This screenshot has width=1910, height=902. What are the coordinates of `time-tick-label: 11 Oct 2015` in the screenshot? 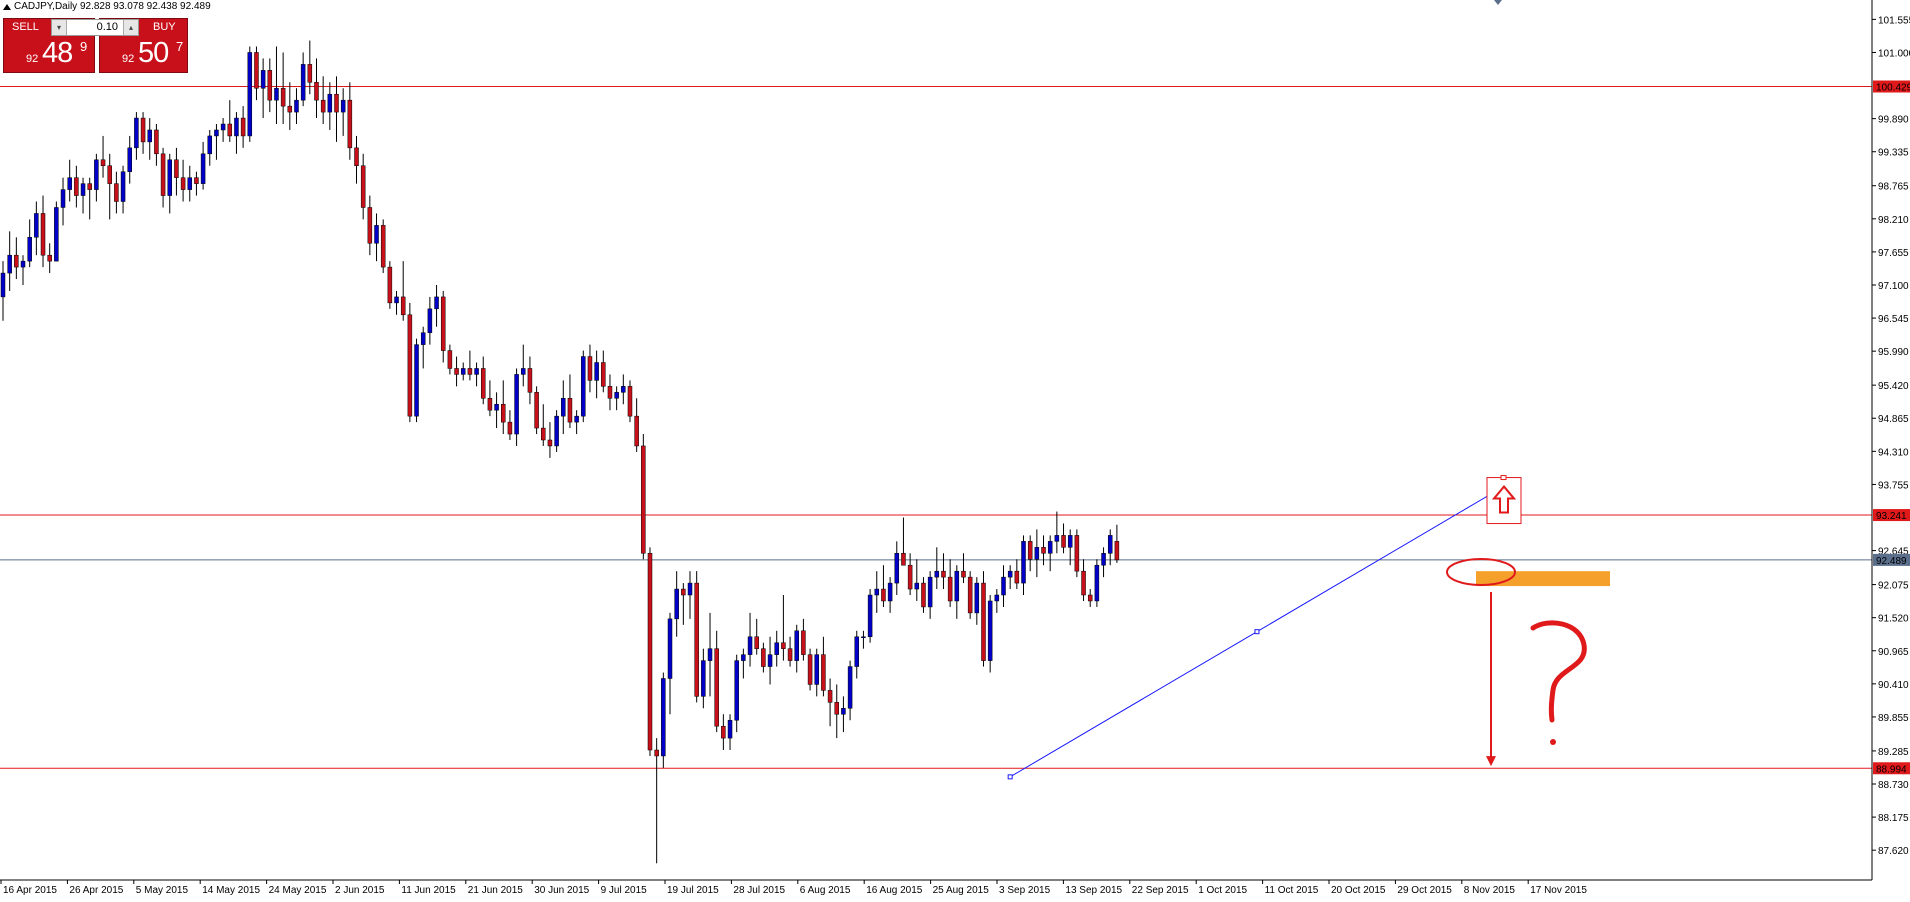 It's located at (1292, 890).